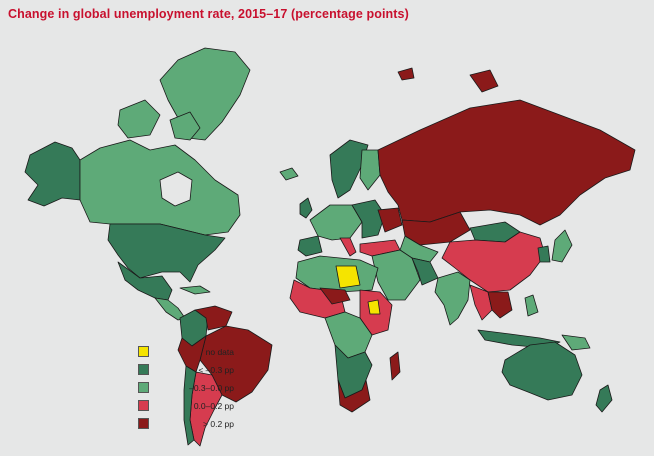 This screenshot has height=456, width=654. I want to click on region-russia, so click(506, 162).